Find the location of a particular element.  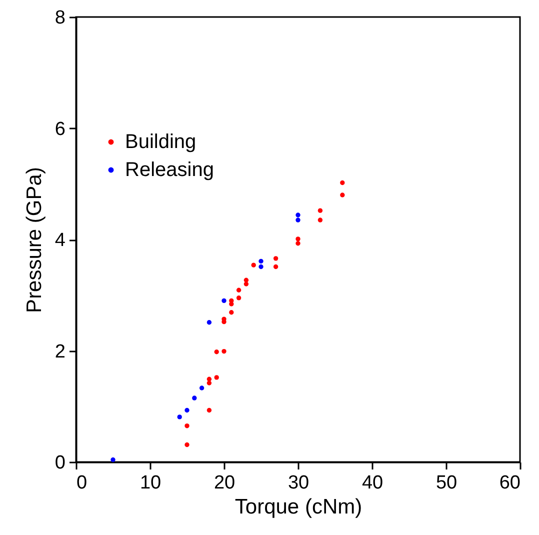

legend-label: Building is located at coordinates (160, 142).